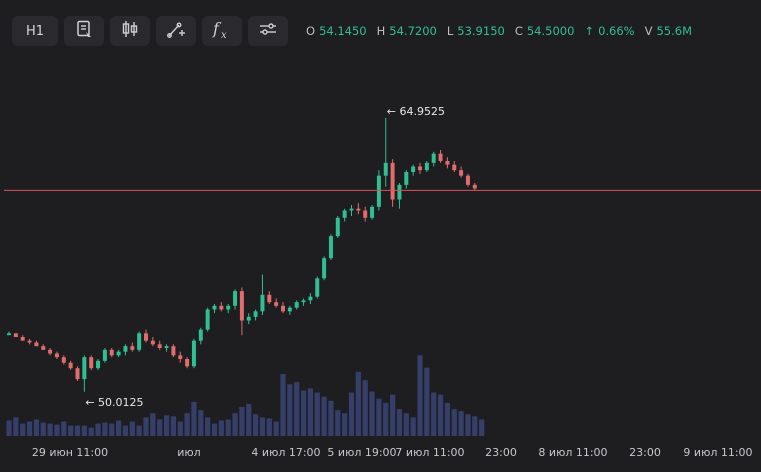 The width and height of the screenshot is (761, 472). I want to click on open-label: O, so click(311, 31).